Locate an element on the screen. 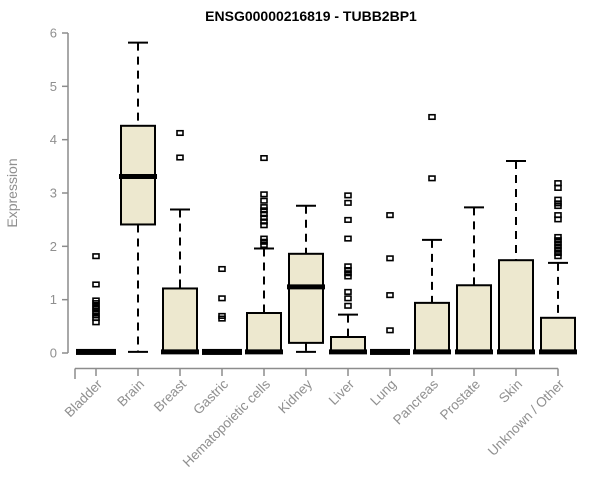 The width and height of the screenshot is (600, 500). y-tick-label: 5 is located at coordinates (53, 86).